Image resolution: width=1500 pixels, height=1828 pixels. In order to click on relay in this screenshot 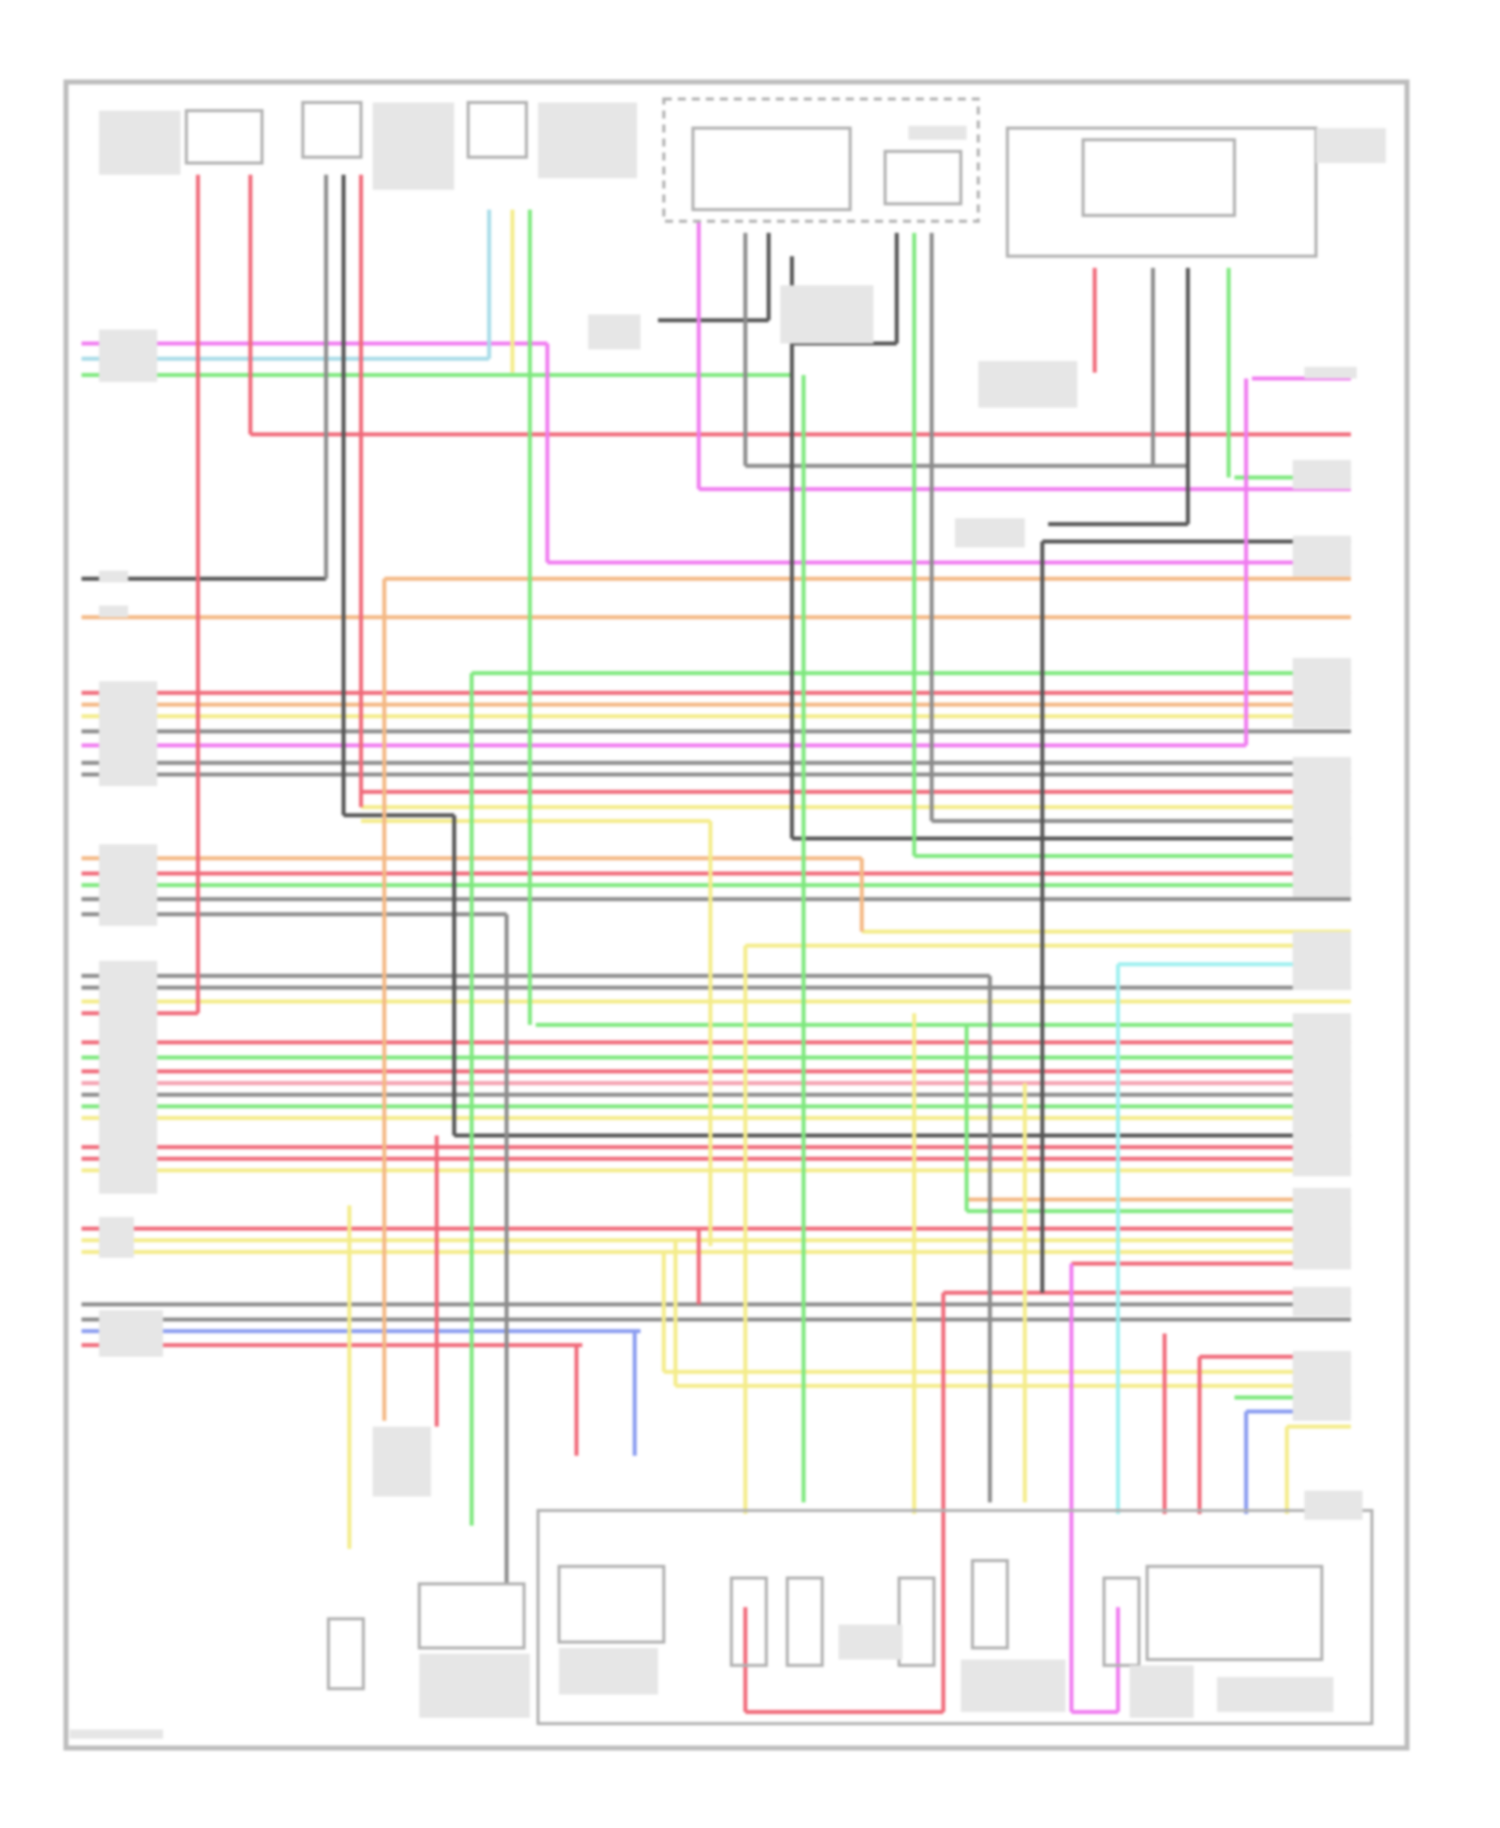, I will do `click(1158, 177)`.